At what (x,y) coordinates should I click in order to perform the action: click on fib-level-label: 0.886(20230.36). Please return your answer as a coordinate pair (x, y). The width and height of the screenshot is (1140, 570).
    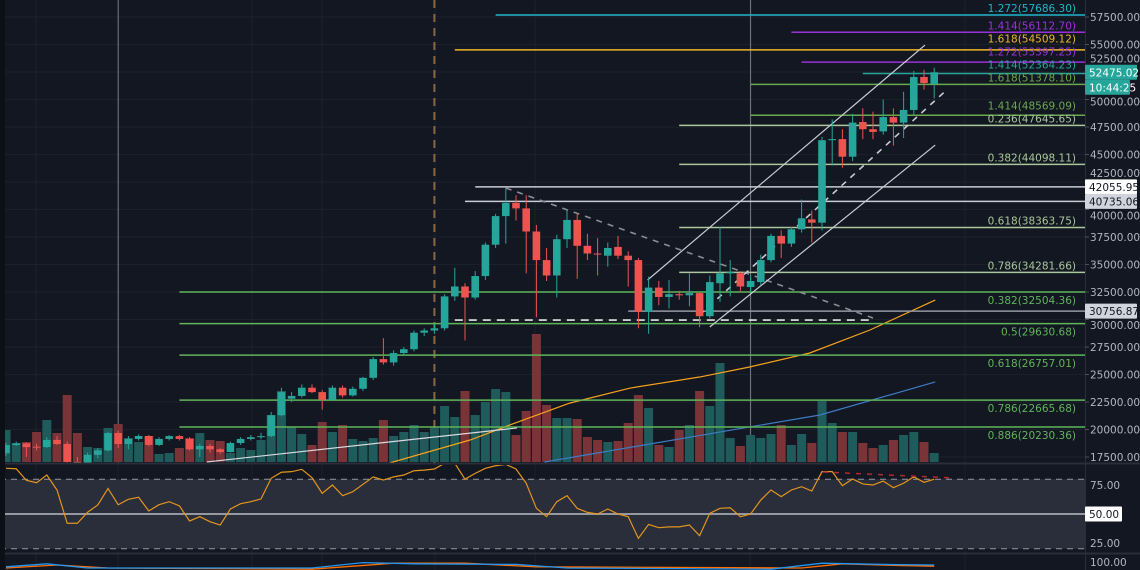
    Looking at the image, I should click on (1032, 436).